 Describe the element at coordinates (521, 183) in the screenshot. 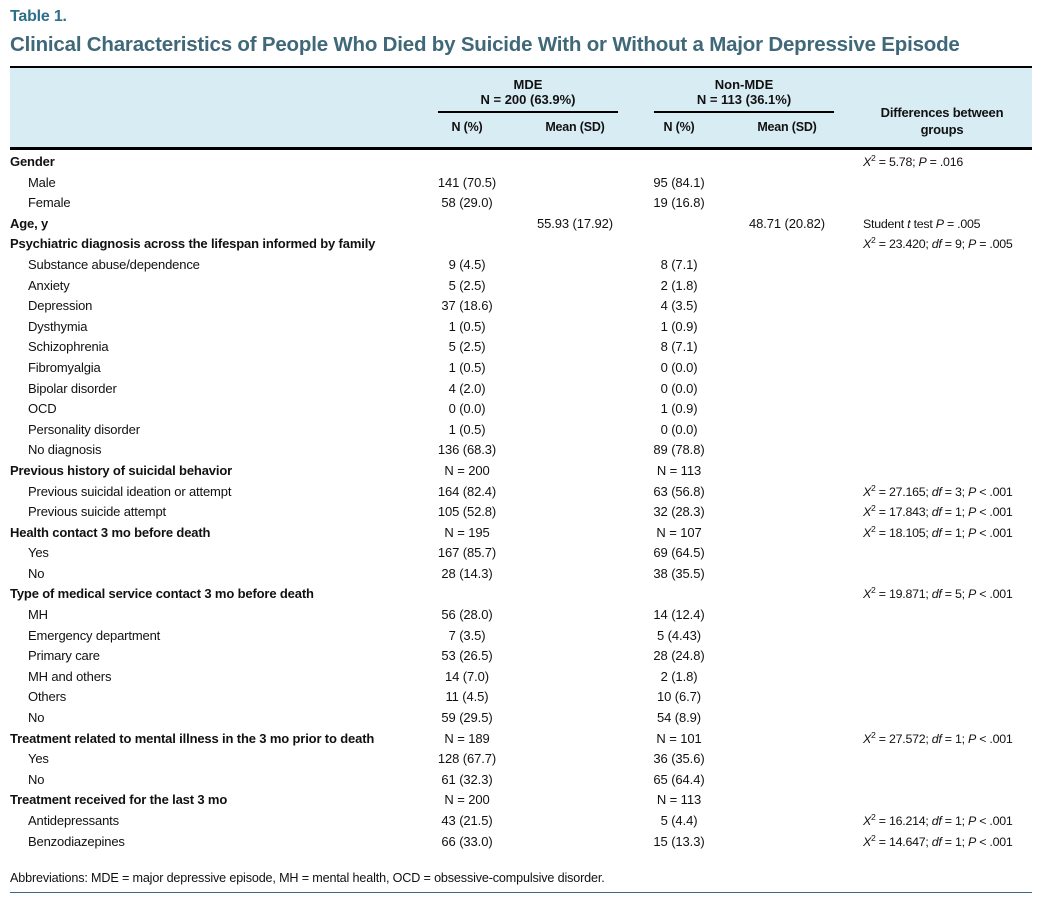

I see `table-row: Male 141 (70.5) 95 (84.1)` at that location.